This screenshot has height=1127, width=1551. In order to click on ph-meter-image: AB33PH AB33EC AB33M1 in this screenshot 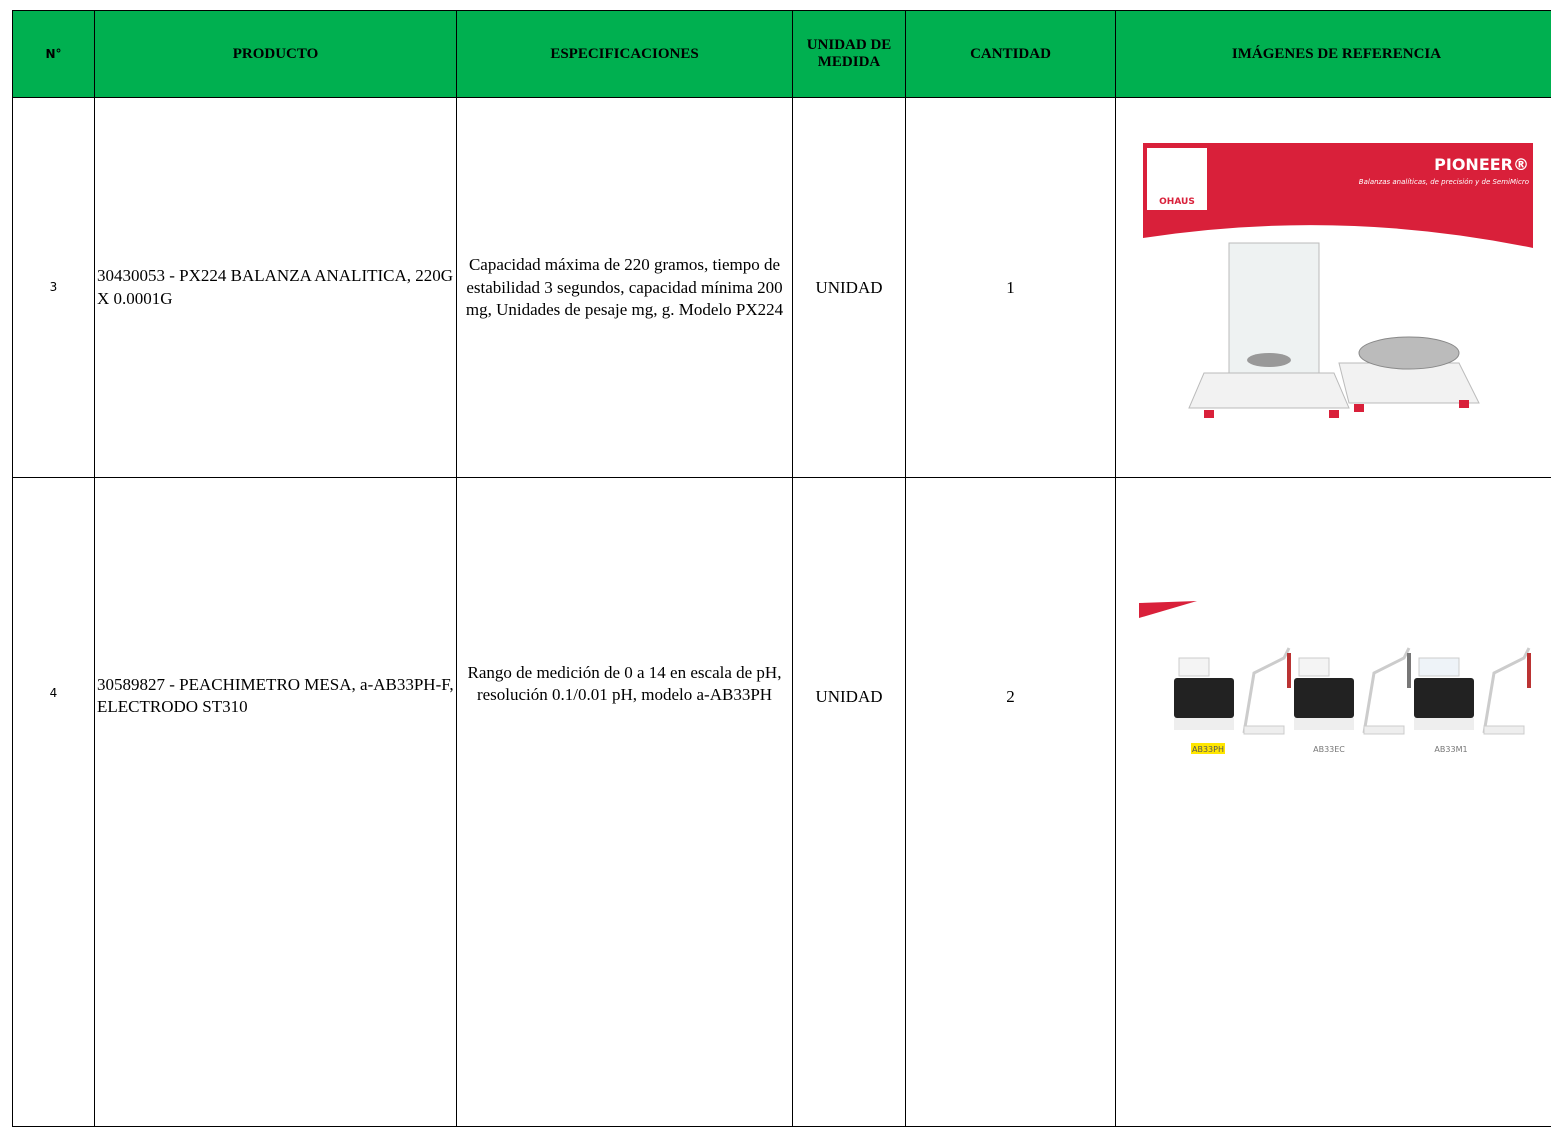, I will do `click(1335, 690)`.